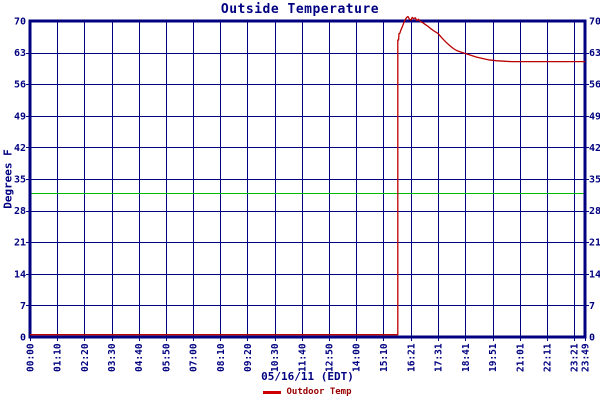  Describe the element at coordinates (23, 306) in the screenshot. I see `y-tick-label-left: 7` at that location.